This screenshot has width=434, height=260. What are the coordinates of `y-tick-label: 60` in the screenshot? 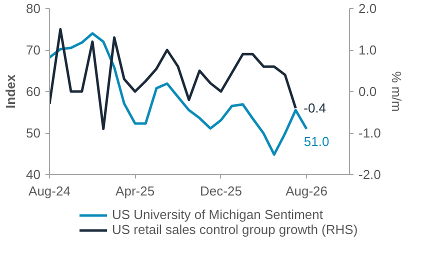 It's located at (33, 91).